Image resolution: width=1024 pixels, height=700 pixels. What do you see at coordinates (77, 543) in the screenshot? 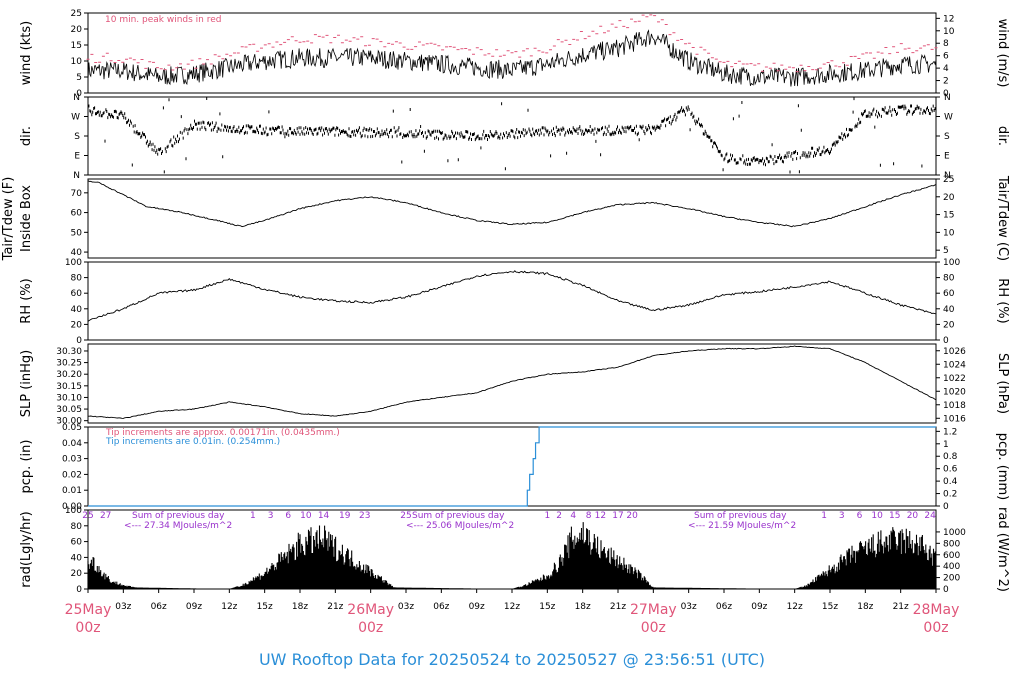
I see `ytick-label-rad: 60` at bounding box center [77, 543].